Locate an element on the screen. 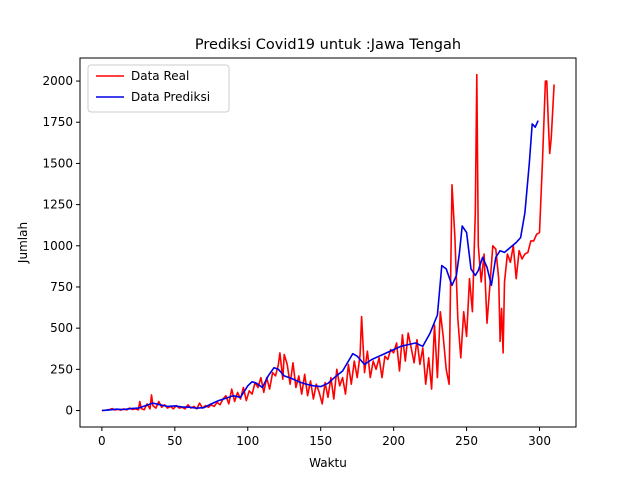 This screenshot has width=640, height=480. x-tick-label: 150 is located at coordinates (320, 441).